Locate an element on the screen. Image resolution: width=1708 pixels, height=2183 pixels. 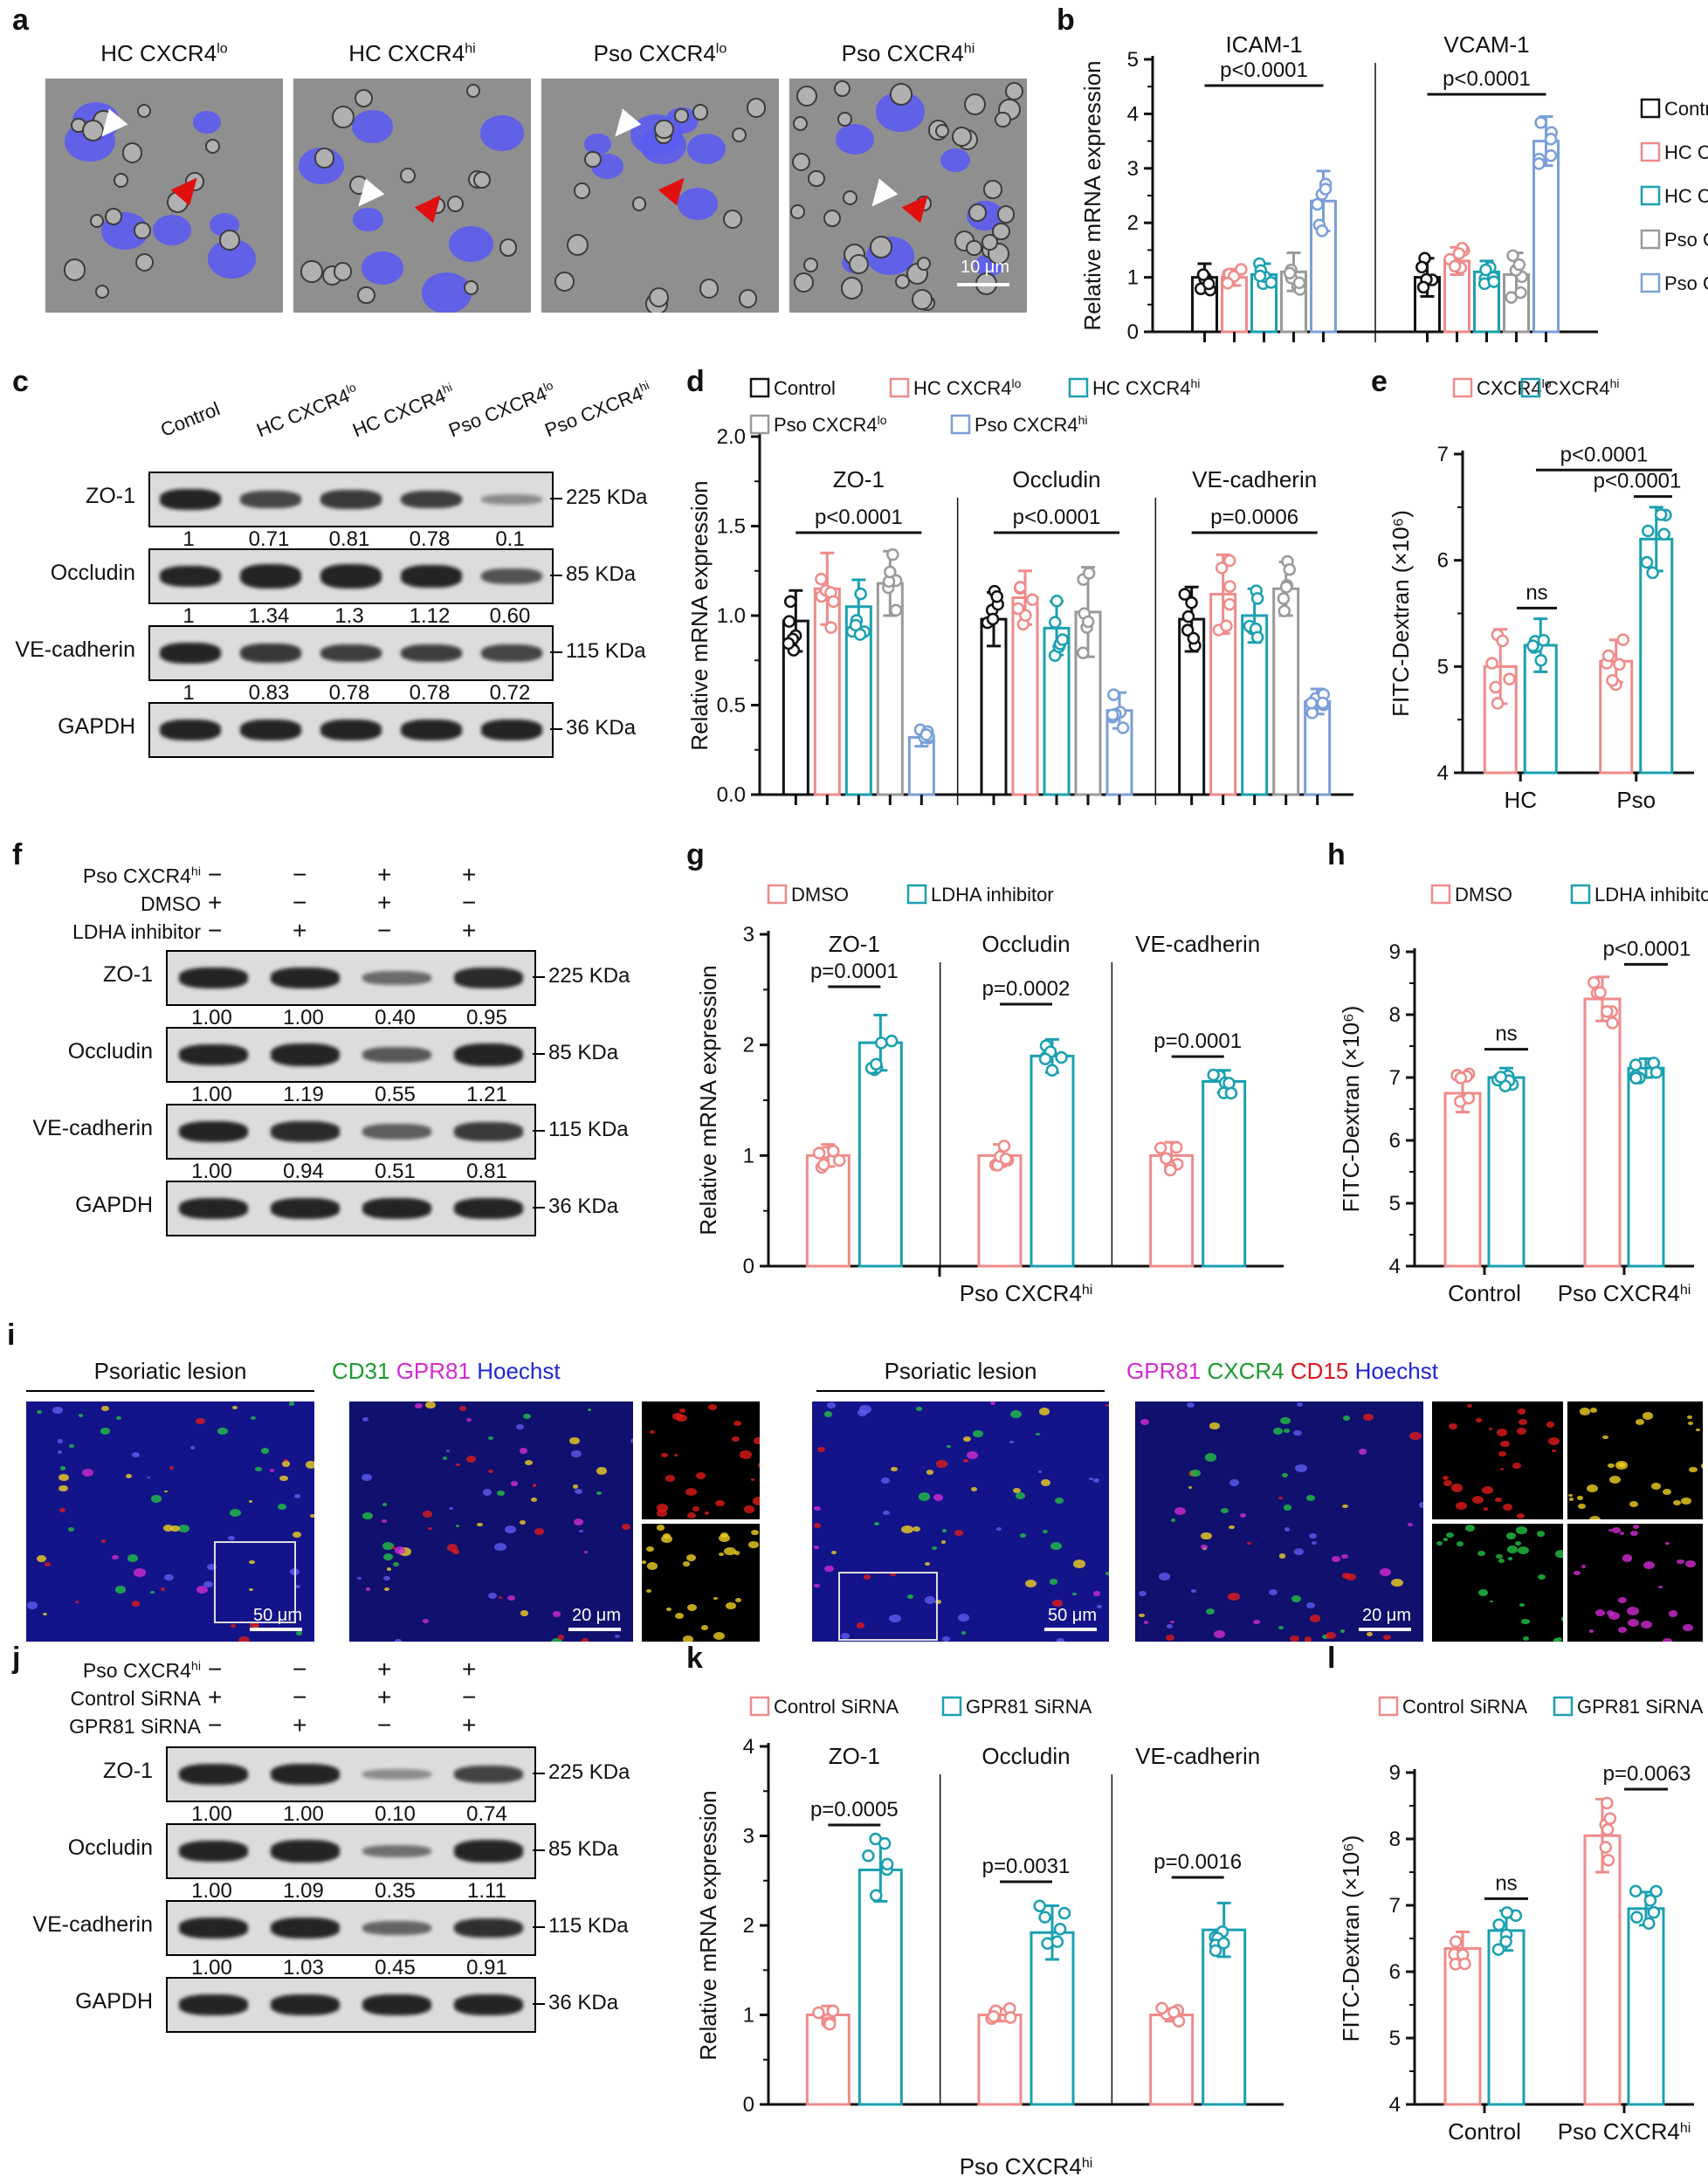
annotation: p=0.0063 is located at coordinates (1647, 1774).